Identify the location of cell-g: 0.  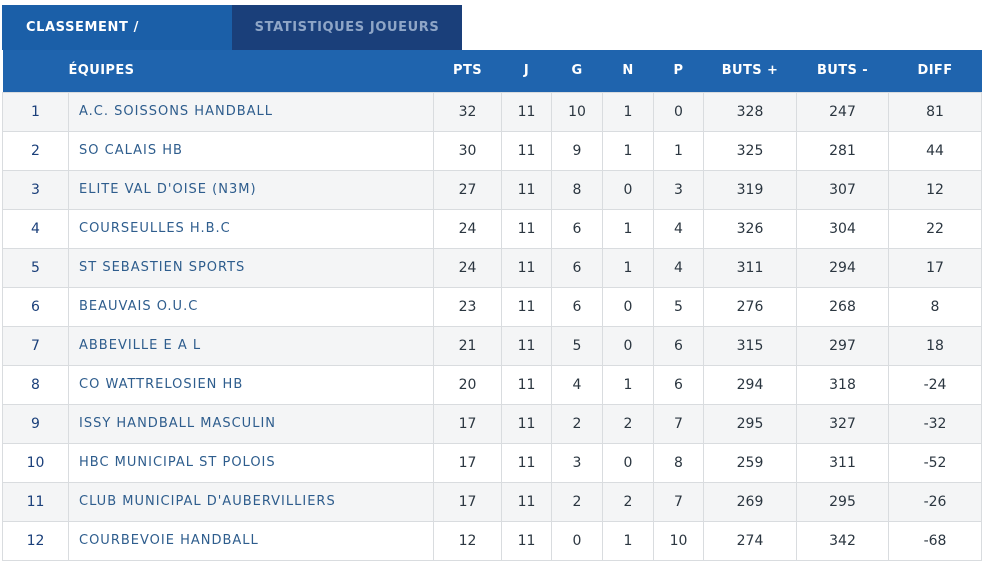
(577, 540).